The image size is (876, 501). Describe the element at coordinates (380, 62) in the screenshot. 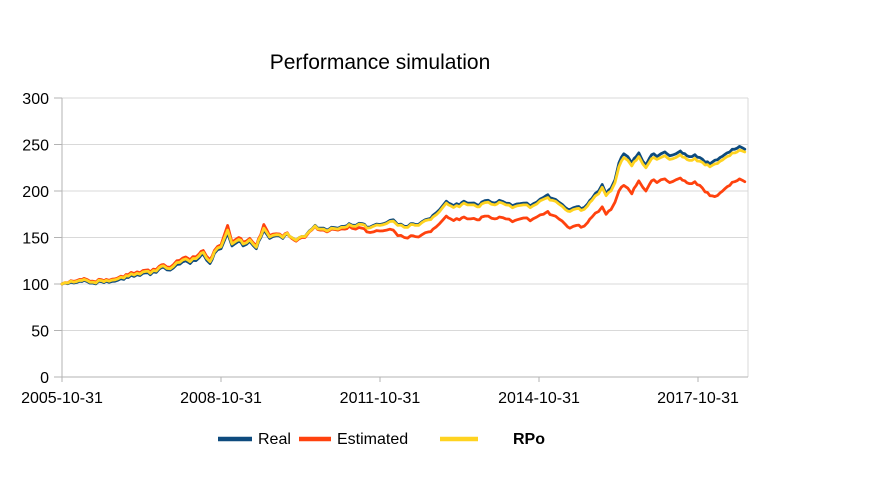

I see `chart-title: Performance simulation` at that location.